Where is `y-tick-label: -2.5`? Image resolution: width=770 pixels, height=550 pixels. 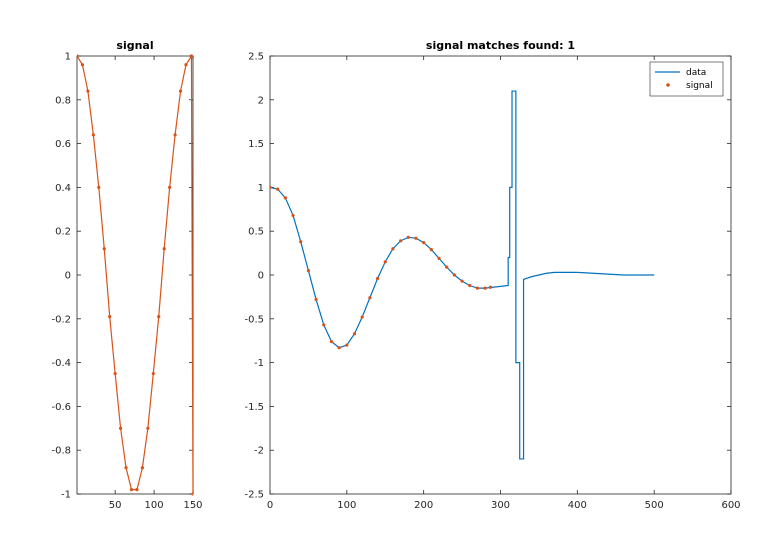 y-tick-label: -2.5 is located at coordinates (254, 495).